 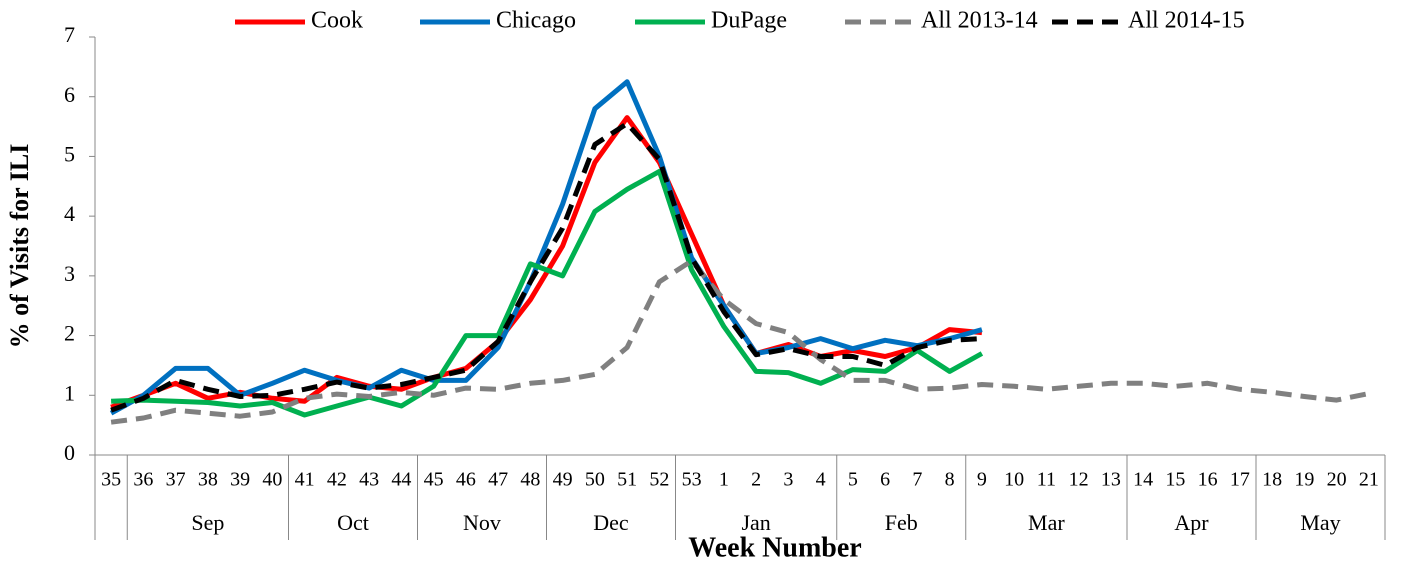 I want to click on x-tick-label: 39, so click(x=240, y=480).